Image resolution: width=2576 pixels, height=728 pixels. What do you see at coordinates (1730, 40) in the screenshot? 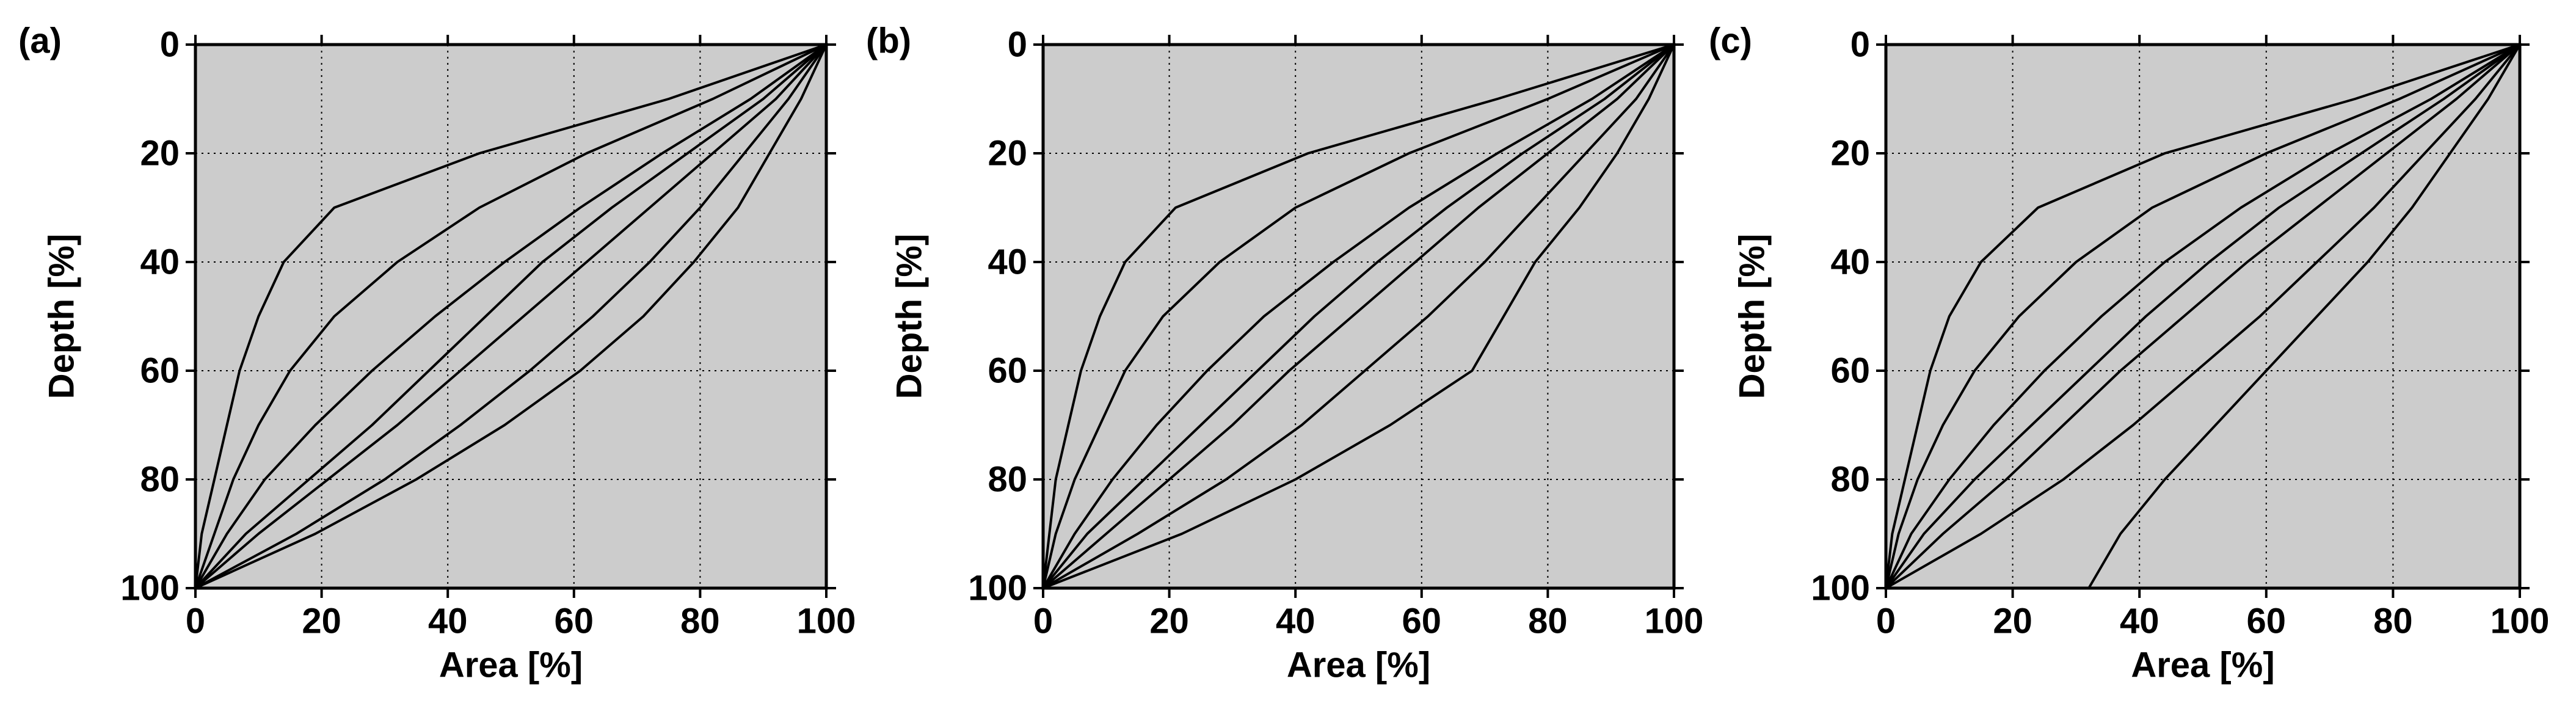
I see `panel-label: (c)` at bounding box center [1730, 40].